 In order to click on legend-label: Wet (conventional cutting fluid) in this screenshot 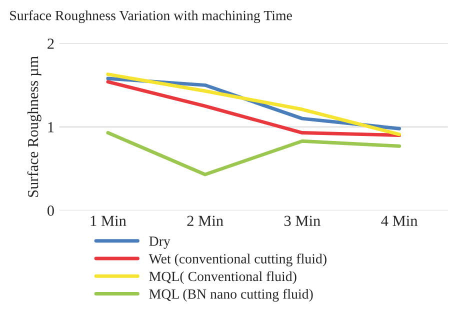, I will do `click(237, 260)`.